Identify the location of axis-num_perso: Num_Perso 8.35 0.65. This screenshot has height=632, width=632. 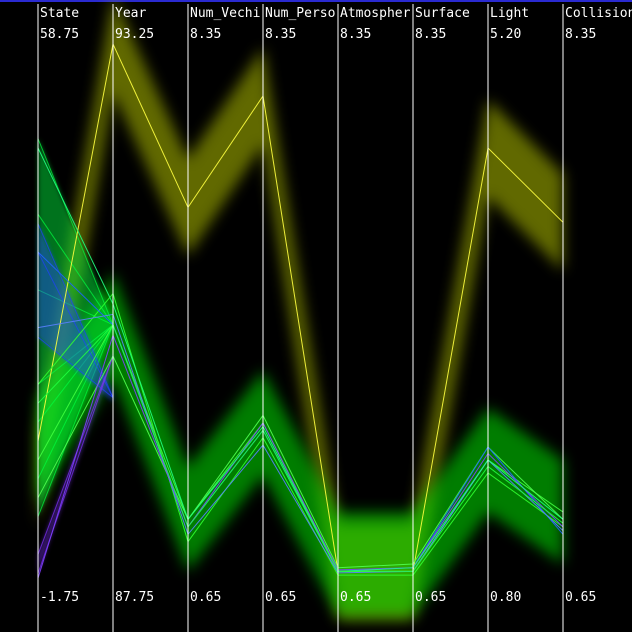
(298, 318).